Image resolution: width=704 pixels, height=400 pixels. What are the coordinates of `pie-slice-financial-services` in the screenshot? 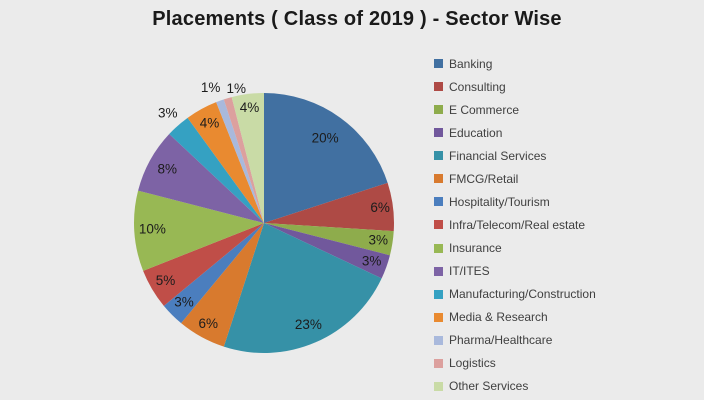 It's located at (302, 288).